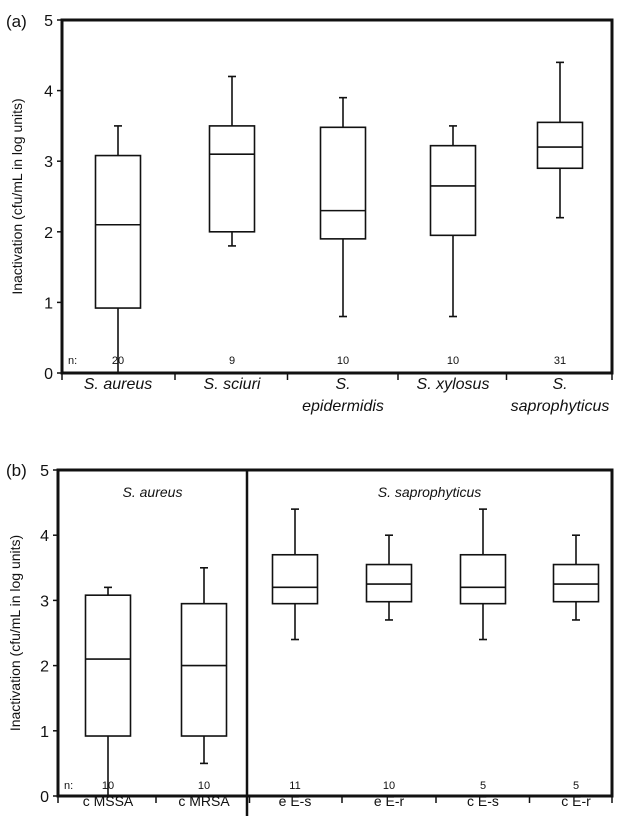  I want to click on box-1: 10c MRSA, so click(204, 687).